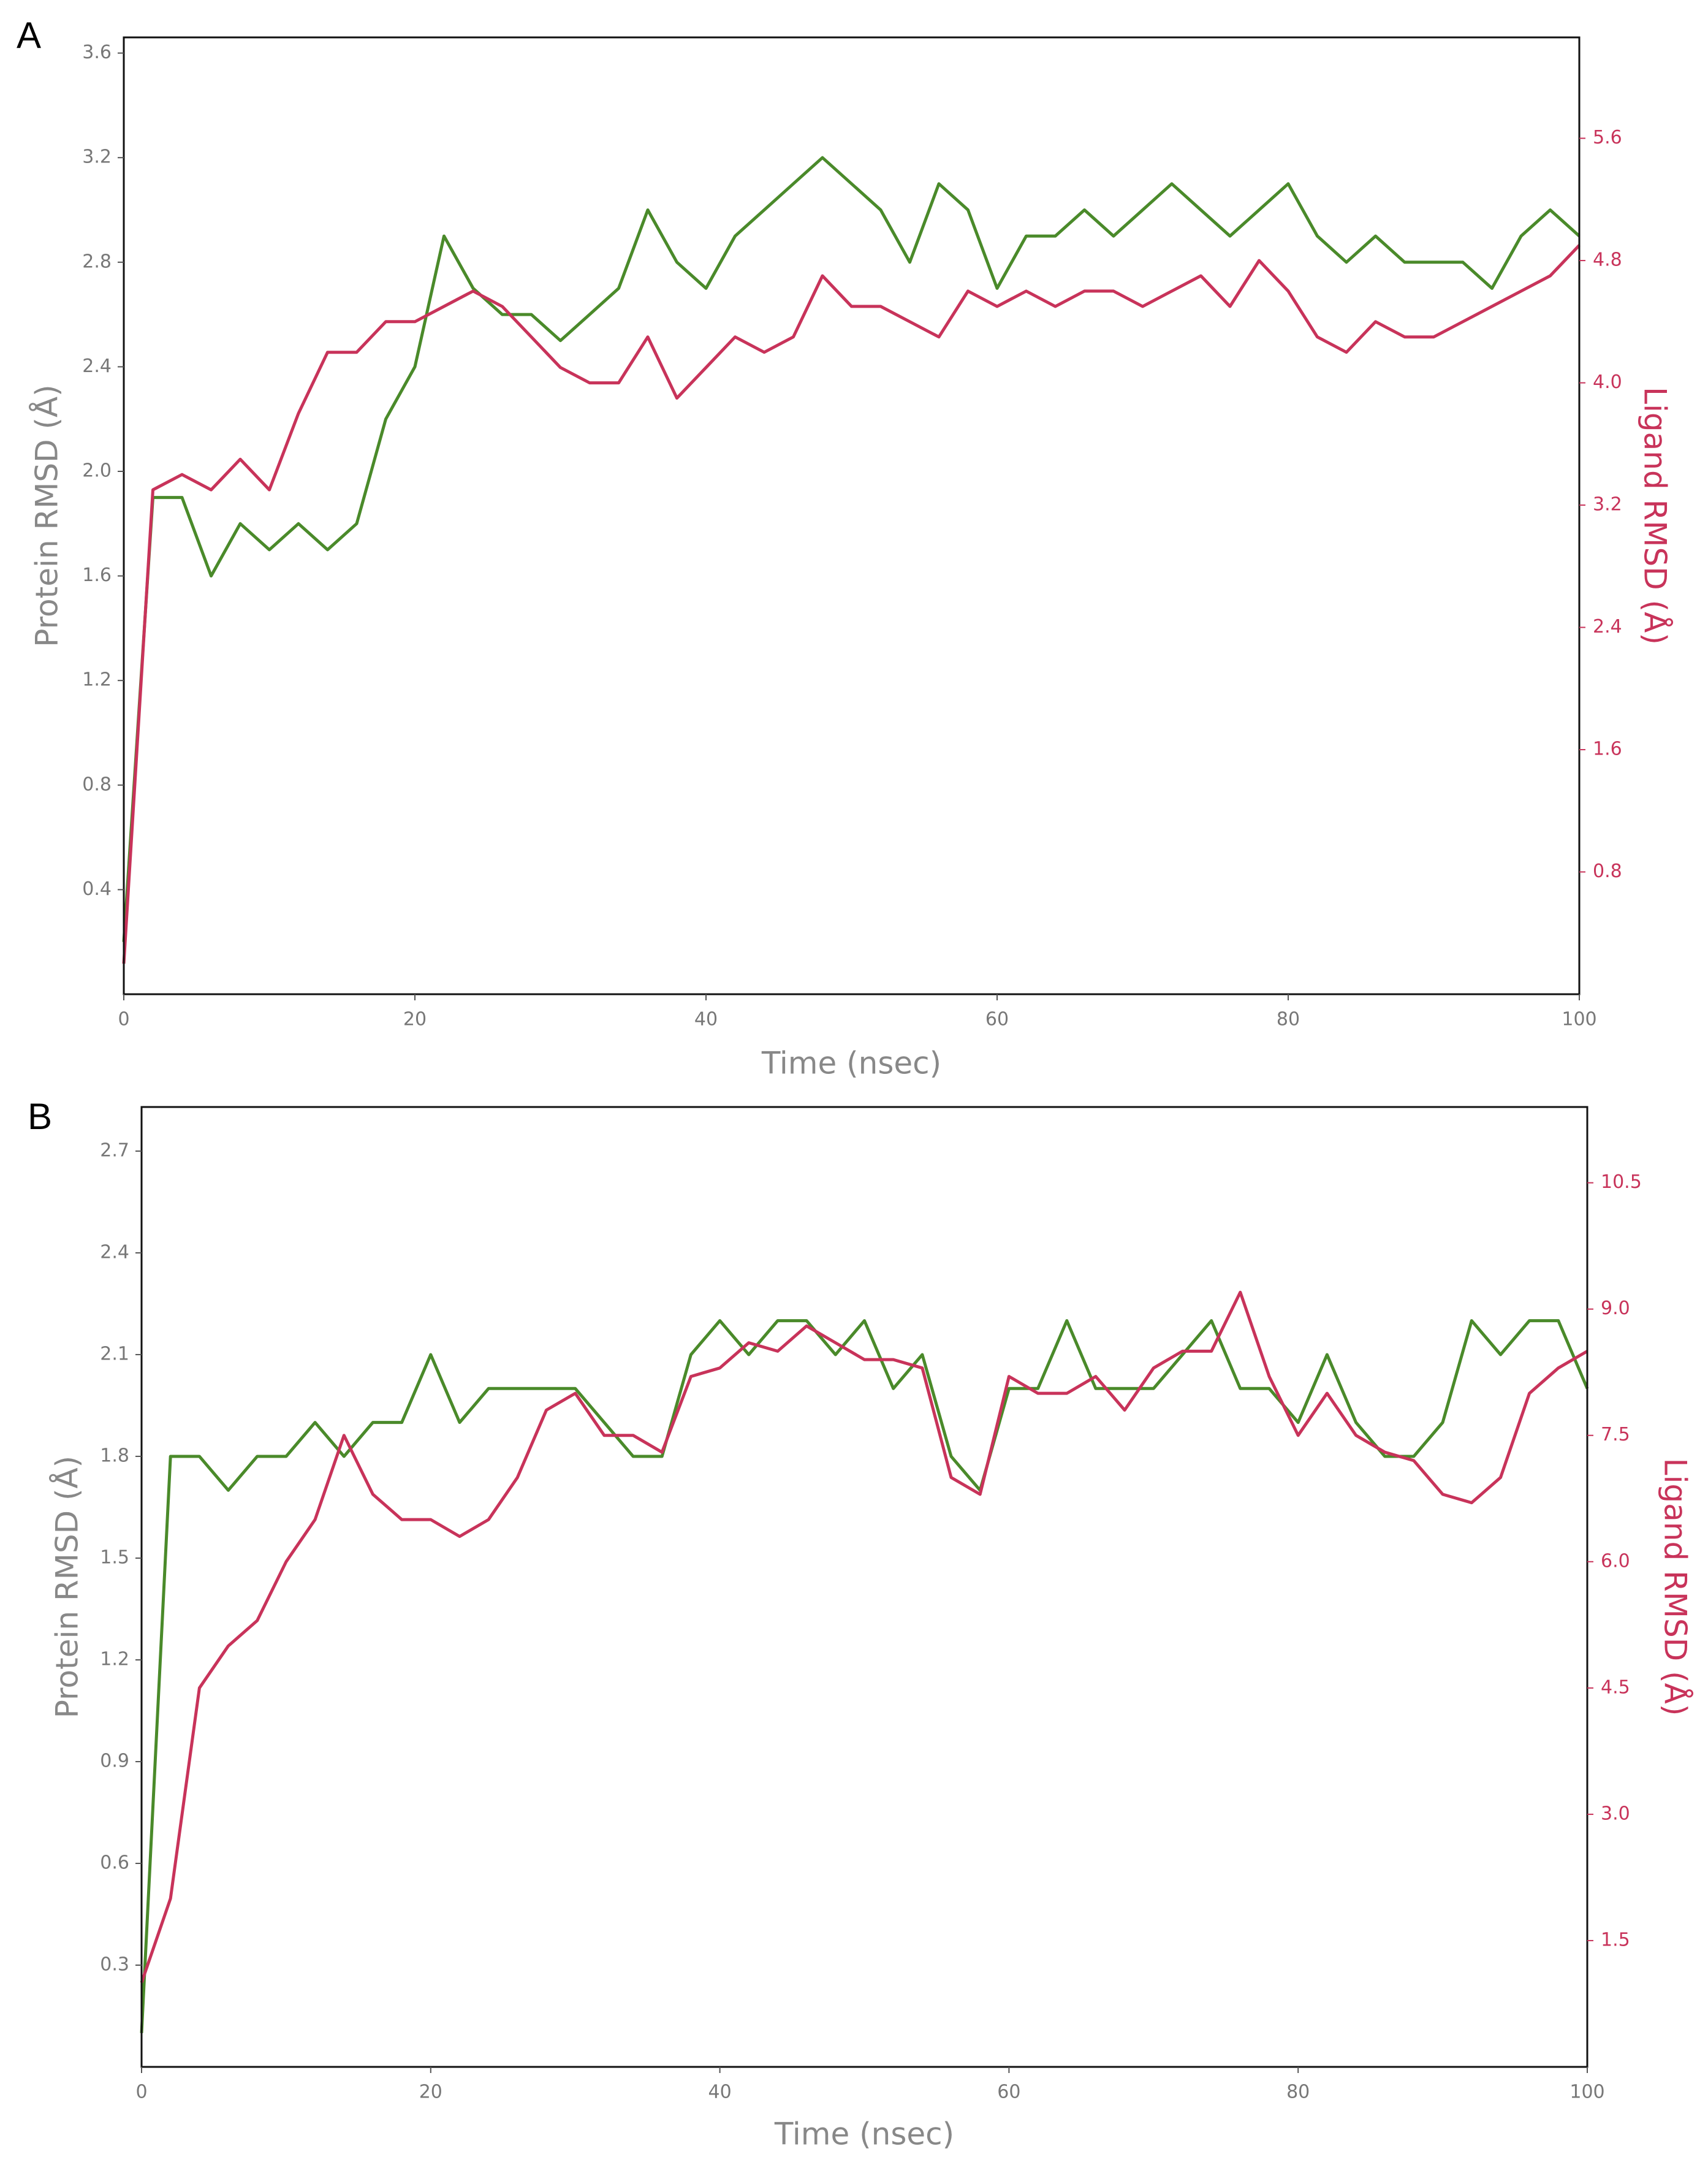  What do you see at coordinates (97, 889) in the screenshot?
I see `y-tick-label: 0.4` at bounding box center [97, 889].